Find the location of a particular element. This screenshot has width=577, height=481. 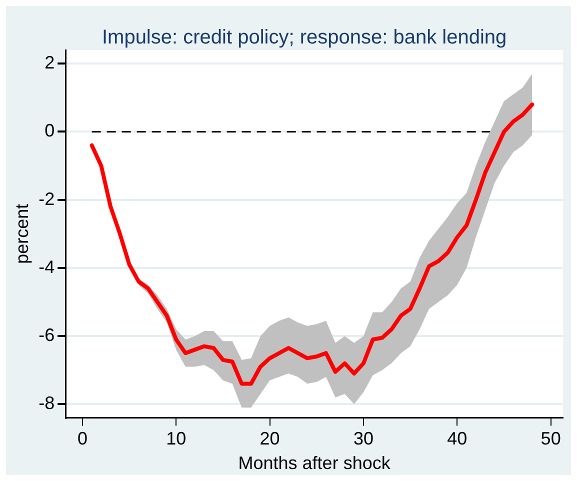

y-tick-label: -2 is located at coordinates (46, 198).